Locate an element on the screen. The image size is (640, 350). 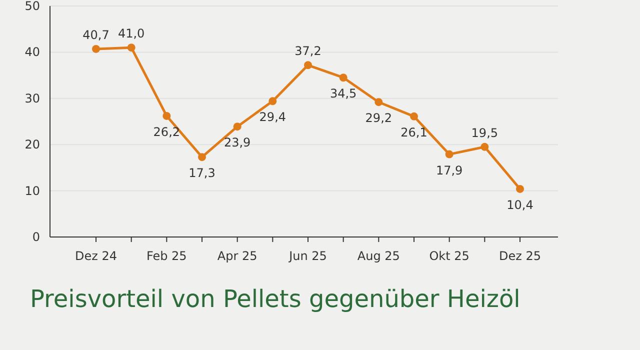
x-tick-label: Jun 25 is located at coordinates (307, 256).